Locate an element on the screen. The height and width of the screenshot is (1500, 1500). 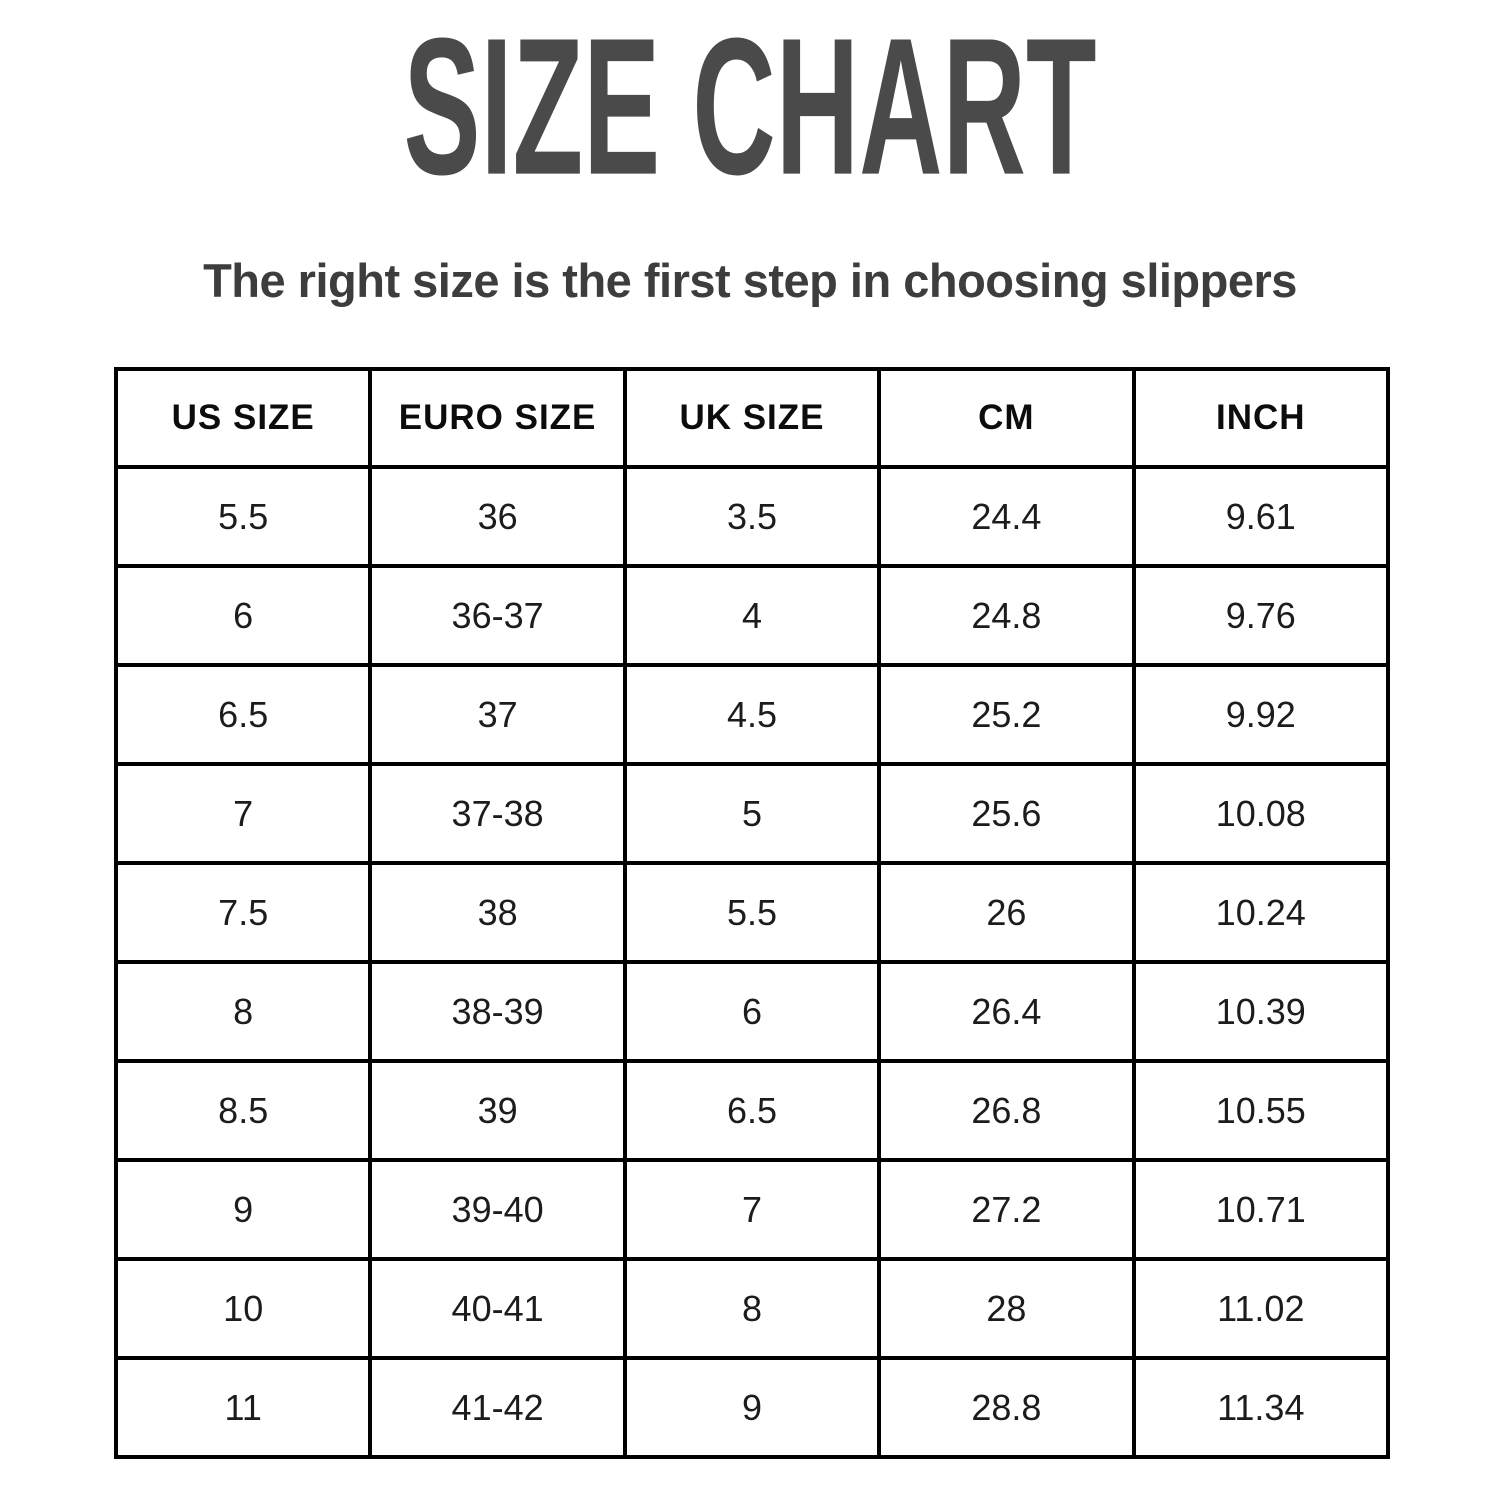
table-row: 6 36-37 4 24.8 9.76 is located at coordinates (752, 615).